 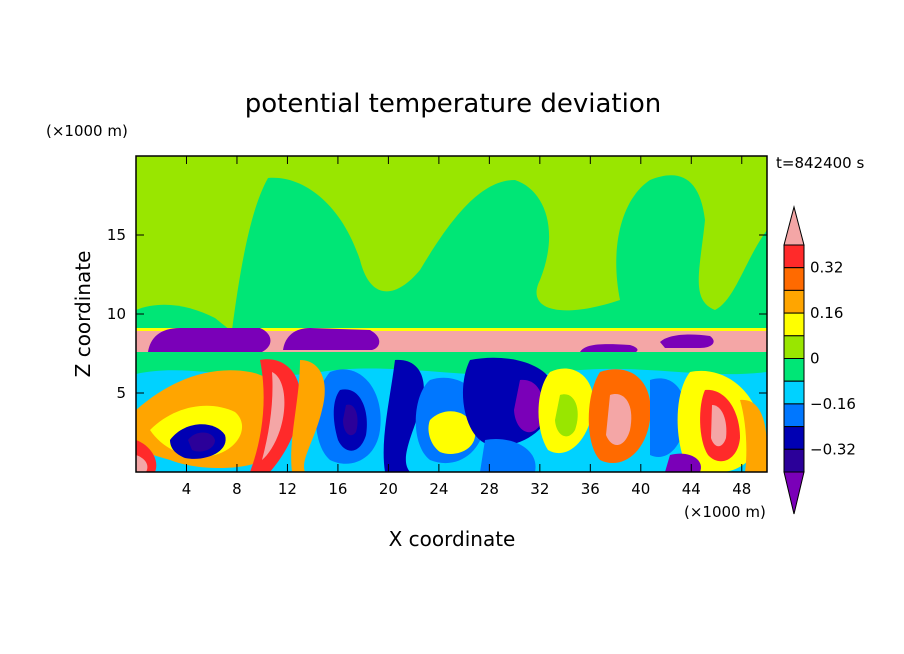 What do you see at coordinates (820, 163) in the screenshot?
I see `time-label: t=842400 s` at bounding box center [820, 163].